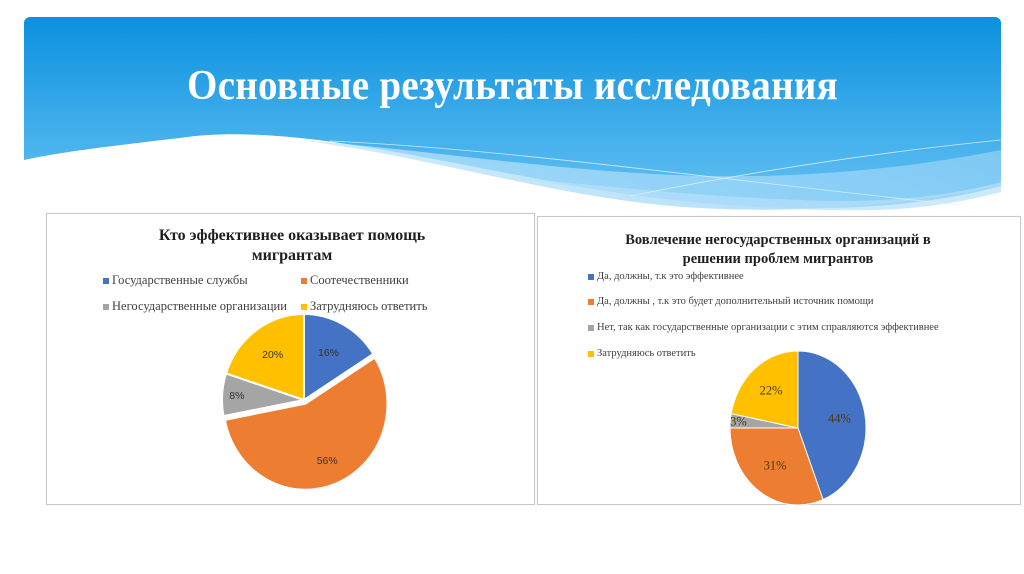  I want to click on pie-data-label: 22%, so click(771, 390).